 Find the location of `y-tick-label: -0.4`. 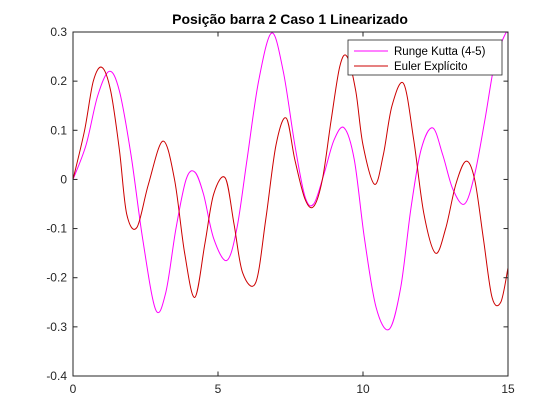

y-tick-label: -0.4 is located at coordinates (56, 376).